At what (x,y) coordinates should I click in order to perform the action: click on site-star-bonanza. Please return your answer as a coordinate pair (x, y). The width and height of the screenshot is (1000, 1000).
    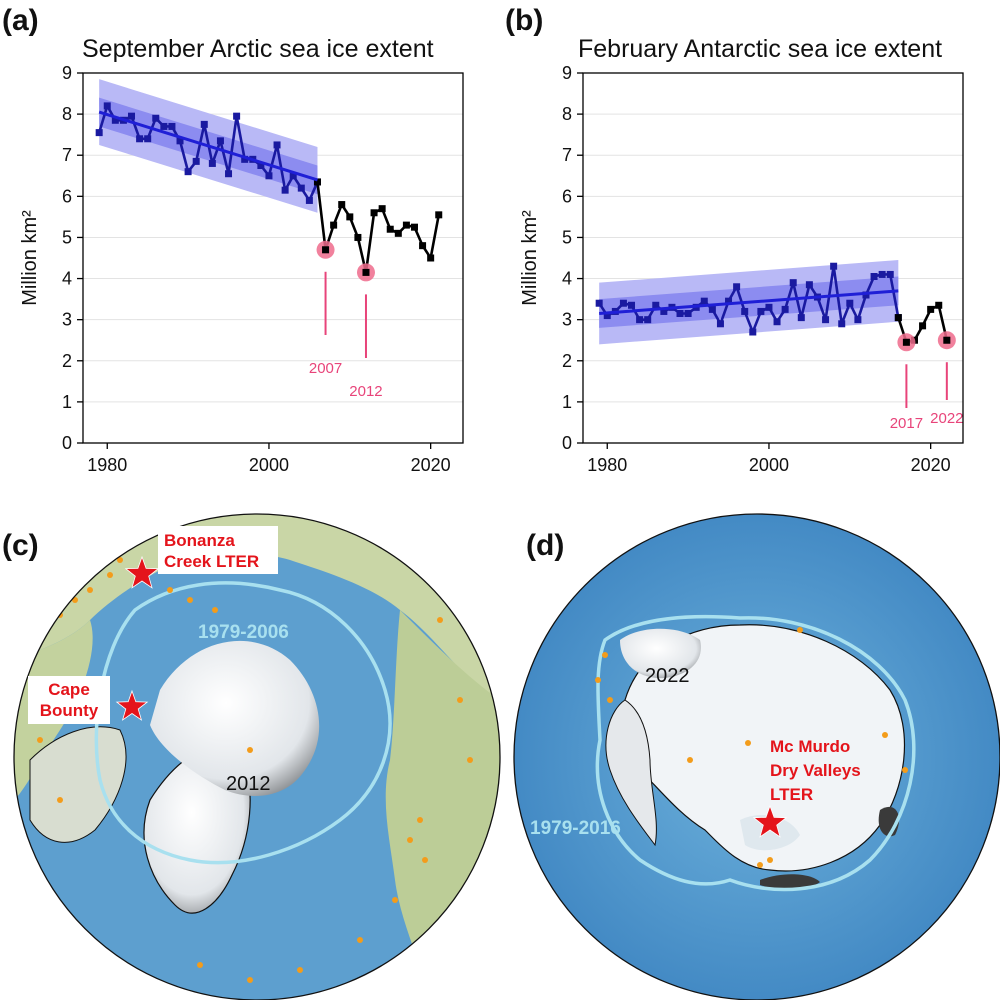
    Looking at the image, I should click on (142, 572).